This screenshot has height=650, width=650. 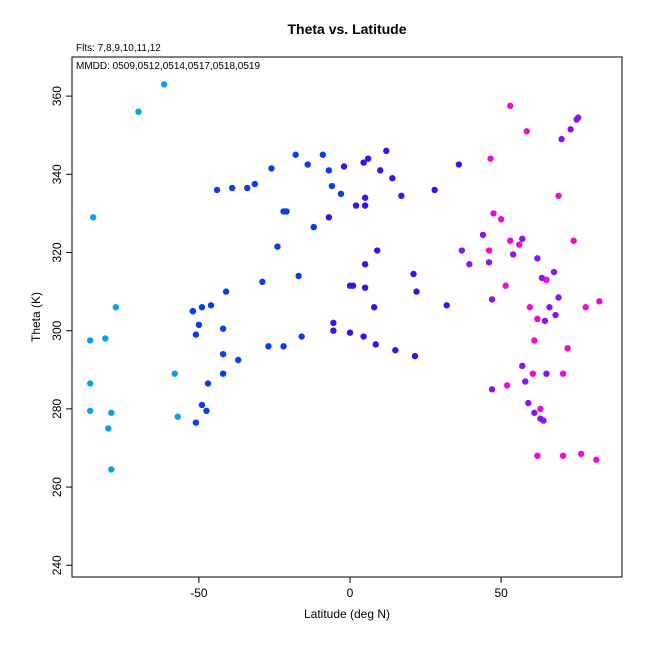 What do you see at coordinates (57, 252) in the screenshot?
I see `y-tick-label: 320` at bounding box center [57, 252].